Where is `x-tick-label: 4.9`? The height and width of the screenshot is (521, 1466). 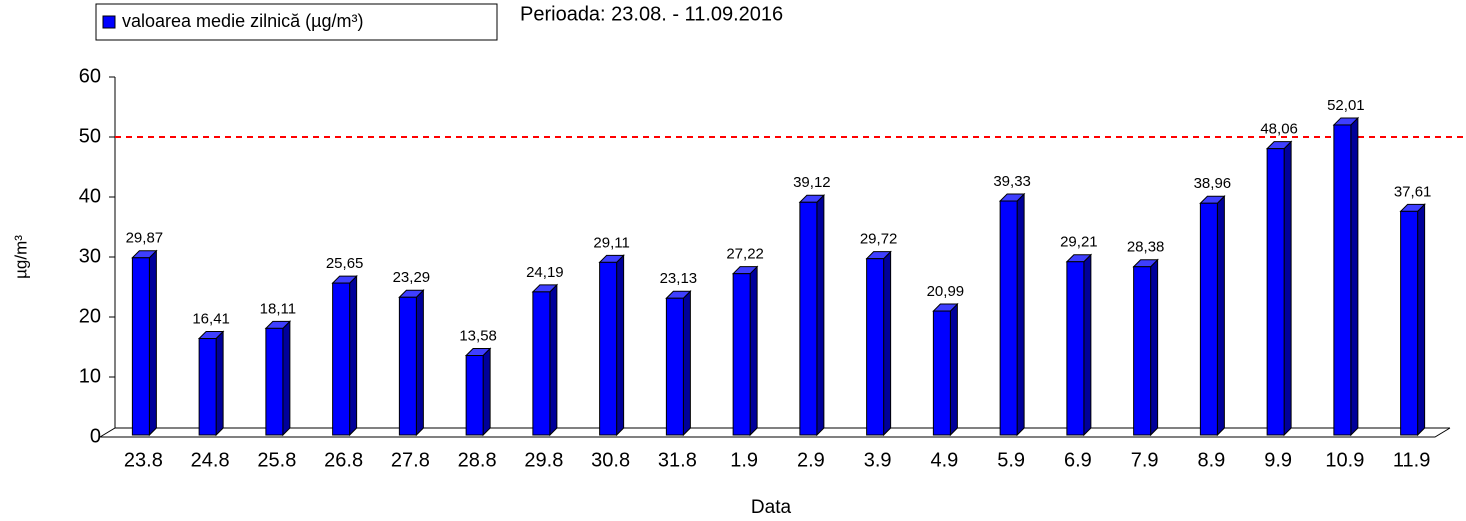 x-tick-label: 4.9 is located at coordinates (944, 460).